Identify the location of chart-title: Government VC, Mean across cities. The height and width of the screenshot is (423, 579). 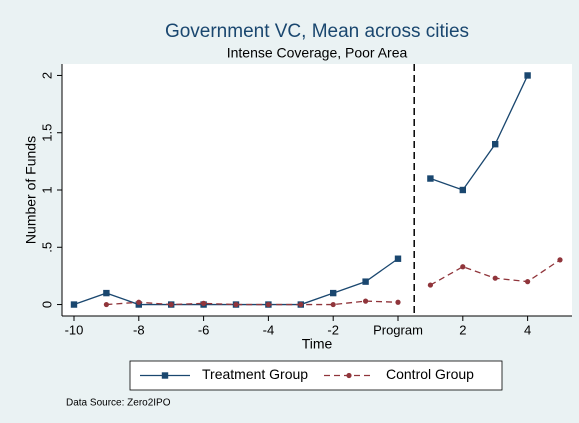
(317, 31).